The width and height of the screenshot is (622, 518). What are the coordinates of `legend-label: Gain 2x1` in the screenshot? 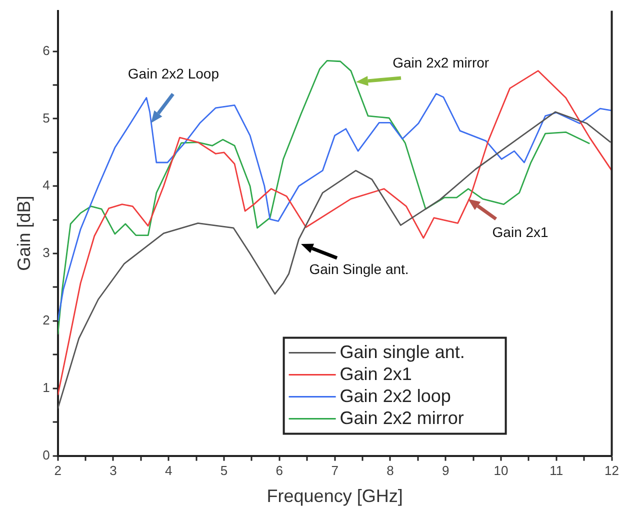 It's located at (376, 374).